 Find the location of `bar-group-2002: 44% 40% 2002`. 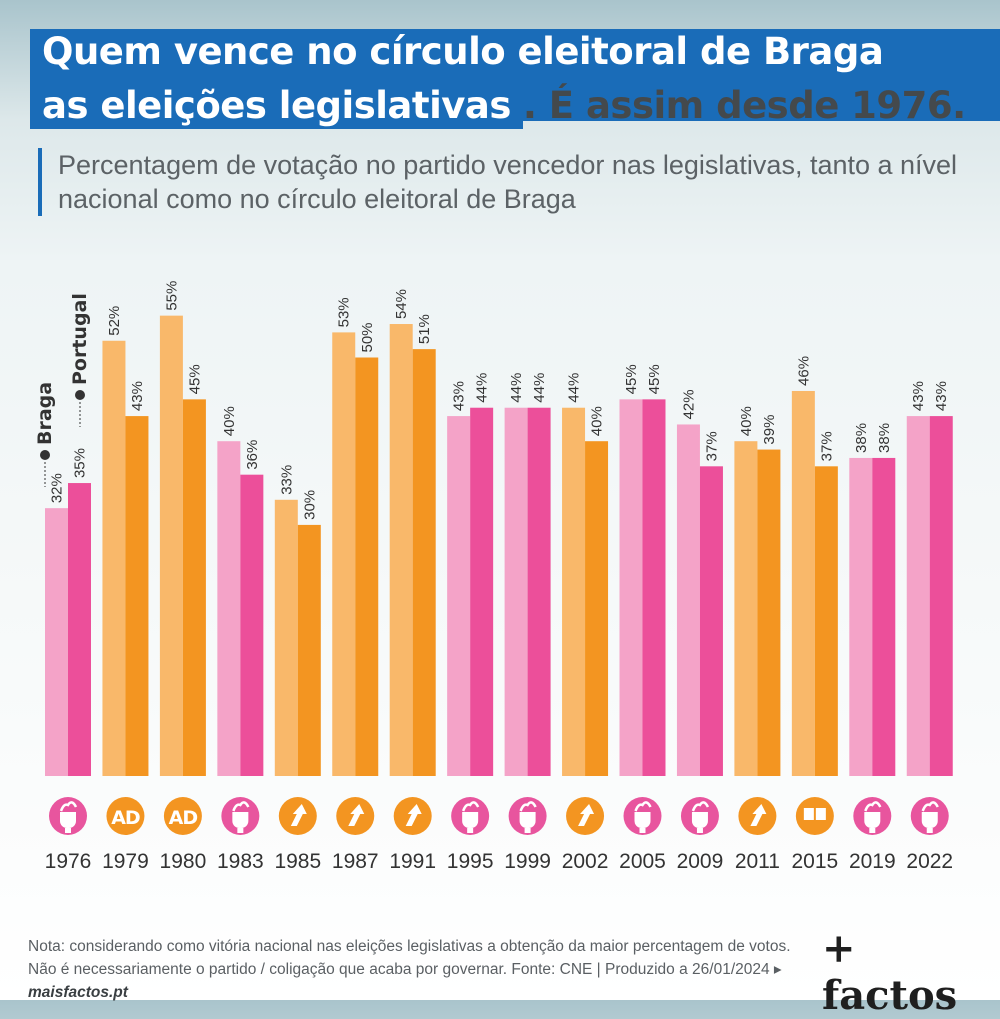

bar-group-2002: 44% 40% 2002 is located at coordinates (585, 623).